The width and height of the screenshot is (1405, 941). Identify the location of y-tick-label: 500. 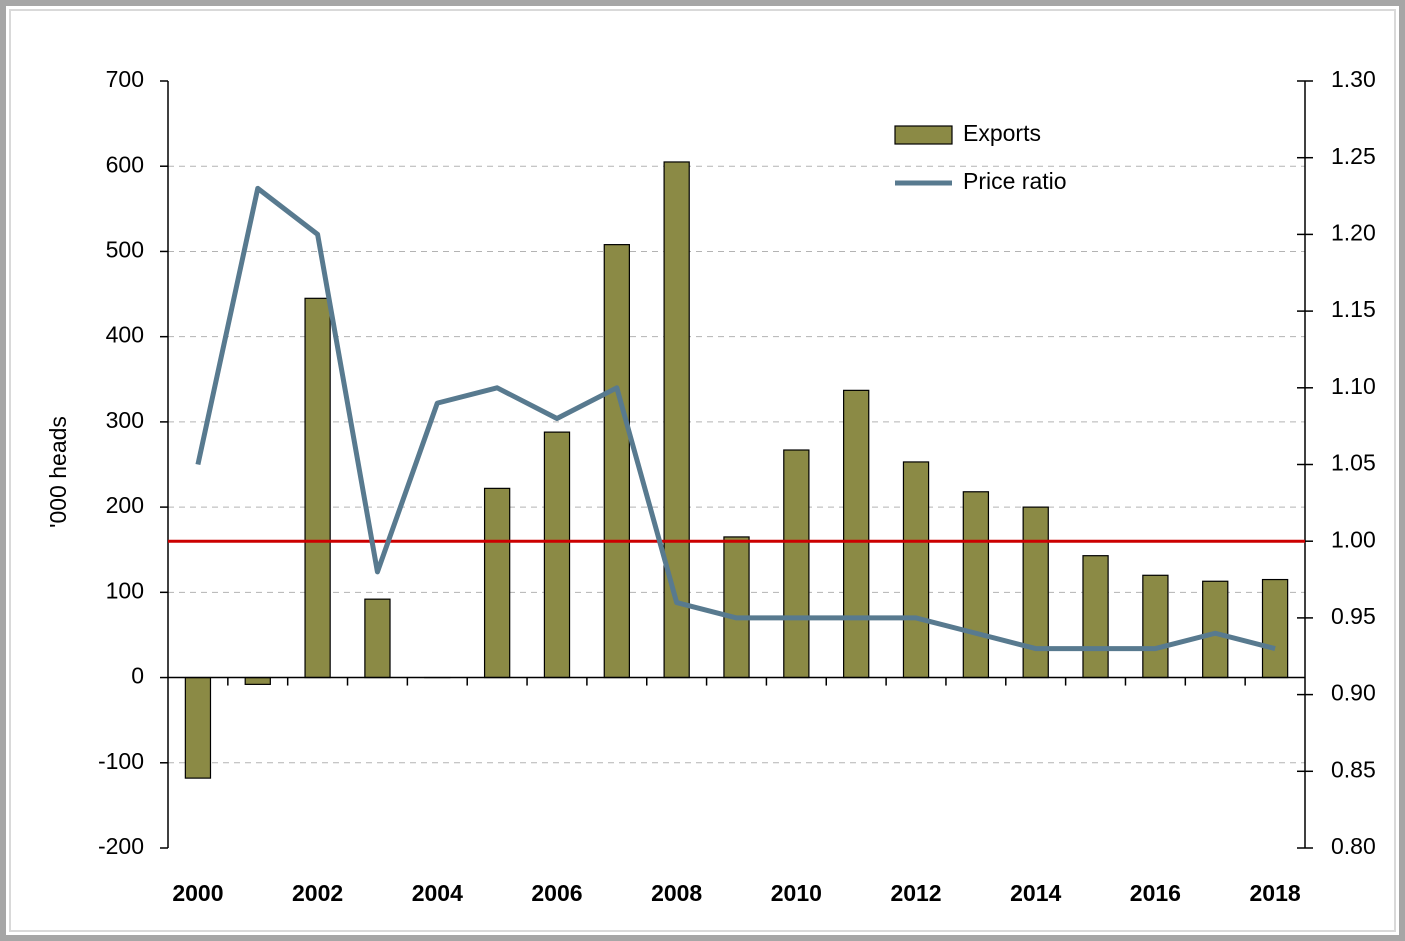
(125, 250).